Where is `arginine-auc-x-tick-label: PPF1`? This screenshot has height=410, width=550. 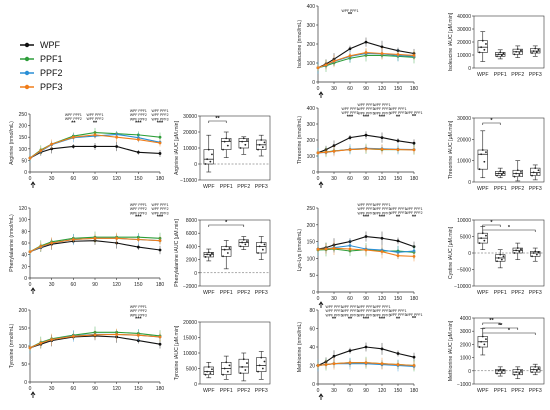
arginine-auc-x-tick-label: PPF1 is located at coordinates (226, 187).